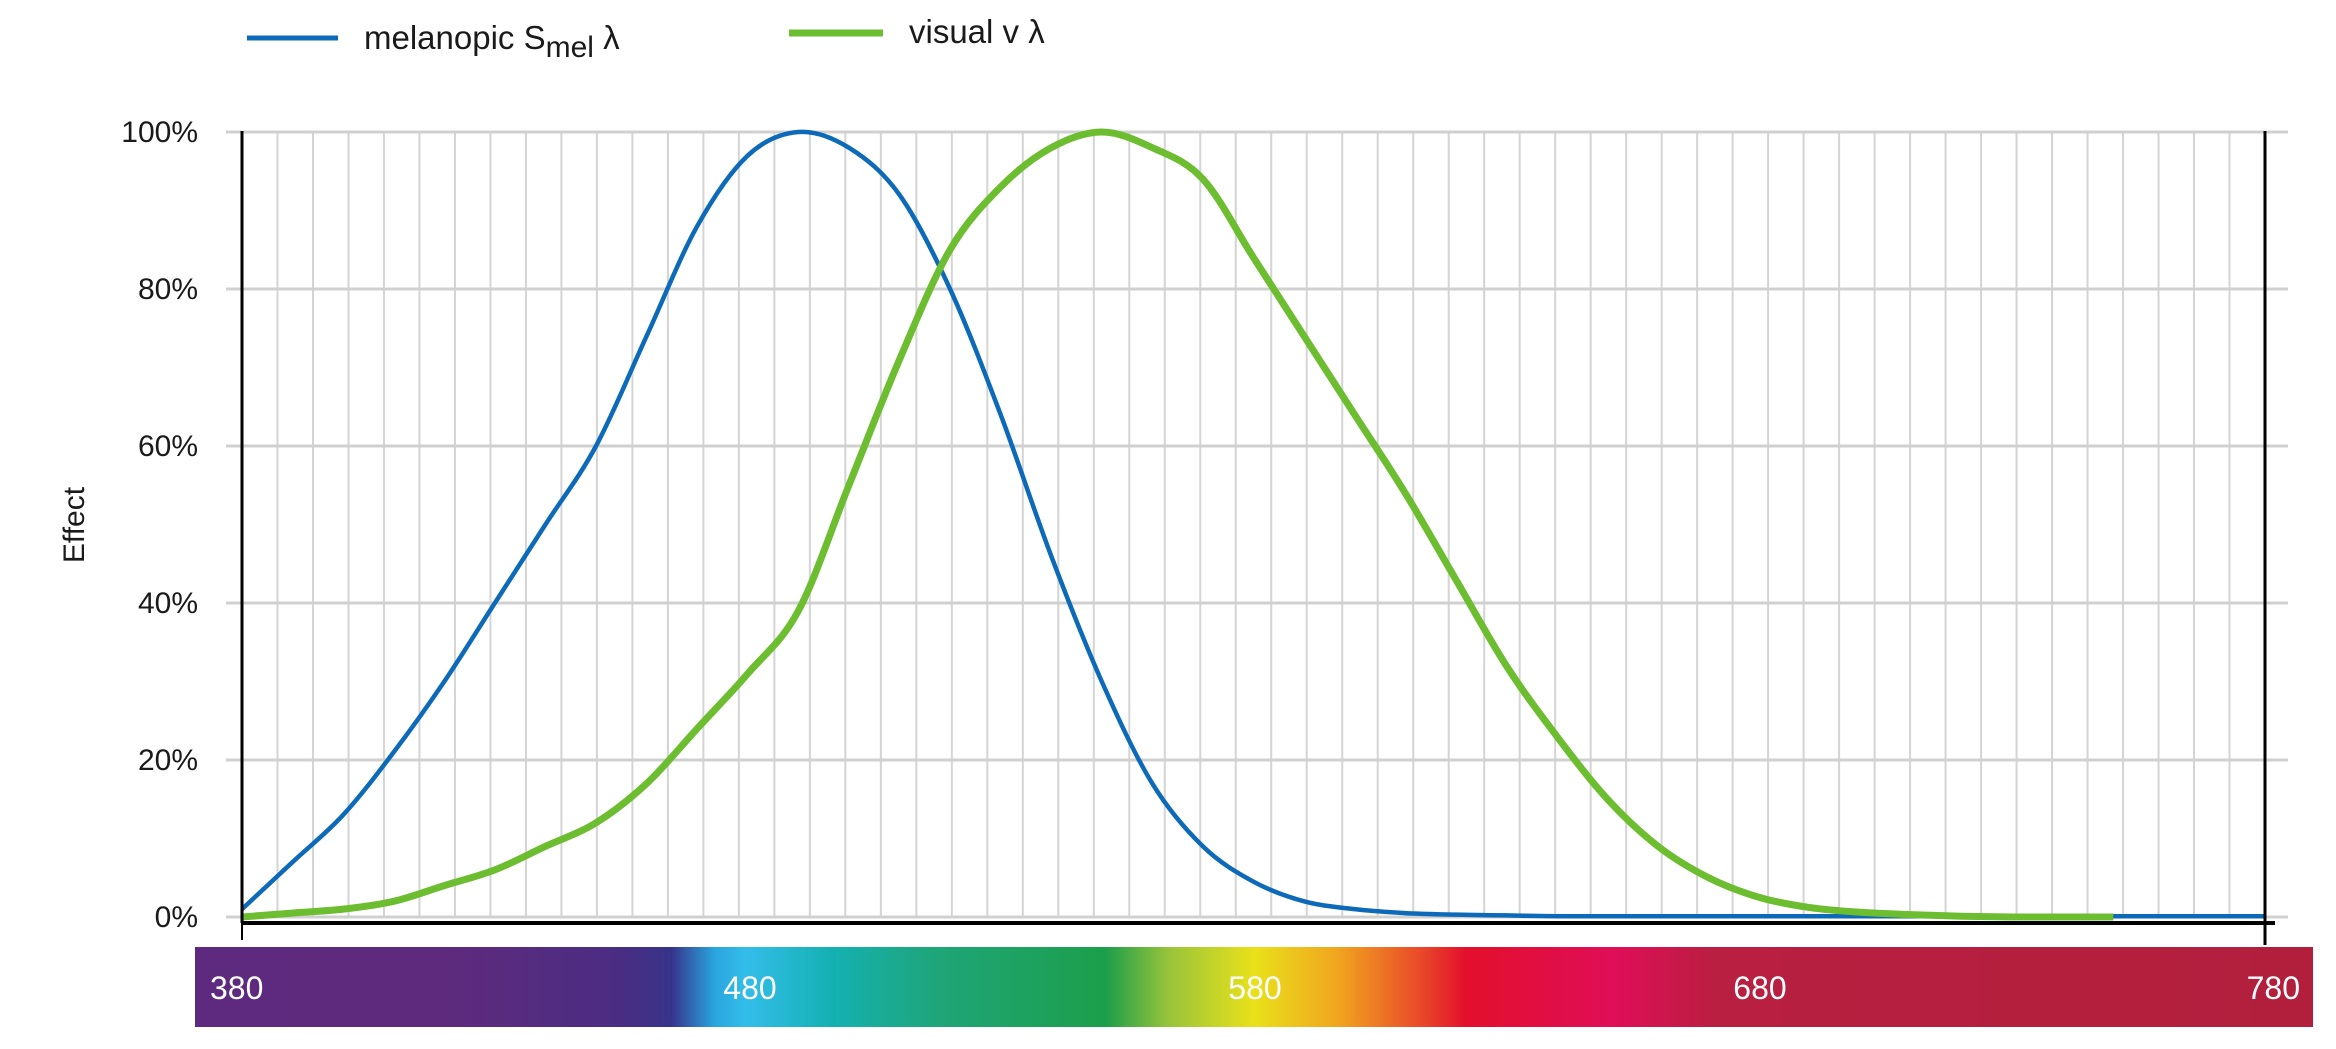 The height and width of the screenshot is (1049, 2336). What do you see at coordinates (168, 760) in the screenshot?
I see `y-tick-label: 20%` at bounding box center [168, 760].